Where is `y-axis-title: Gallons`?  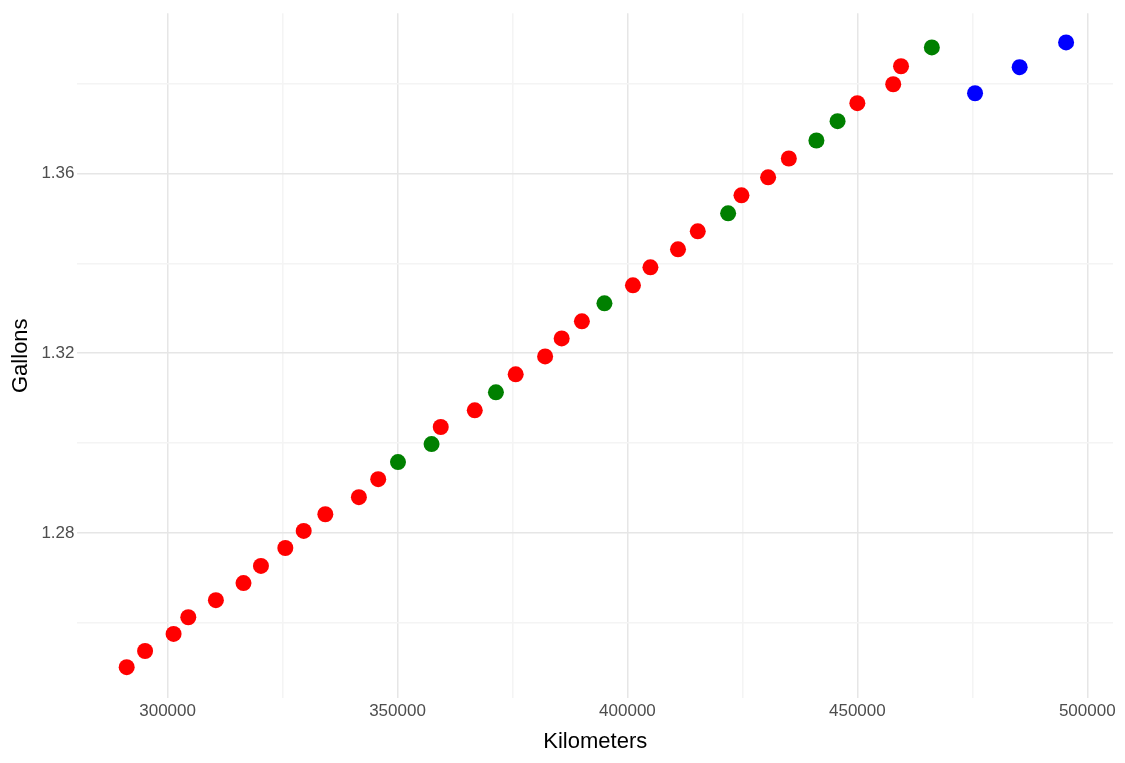 y-axis-title: Gallons is located at coordinates (20, 355).